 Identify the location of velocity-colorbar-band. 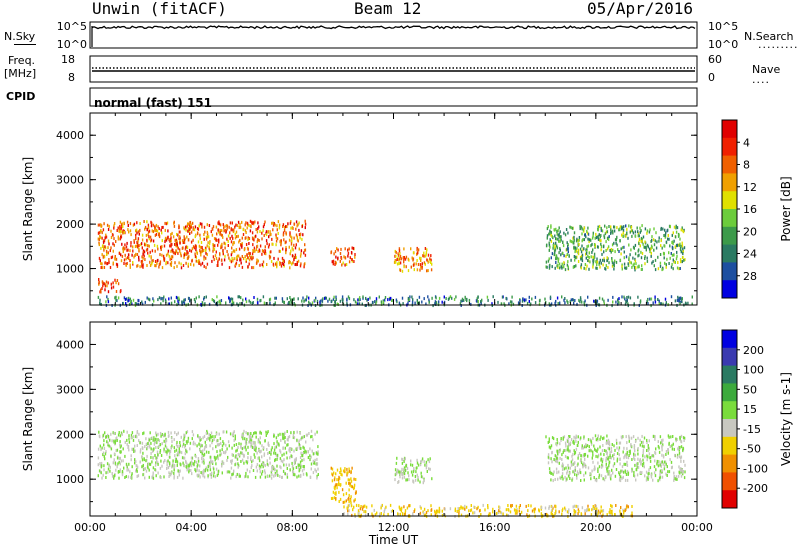
(729, 410).